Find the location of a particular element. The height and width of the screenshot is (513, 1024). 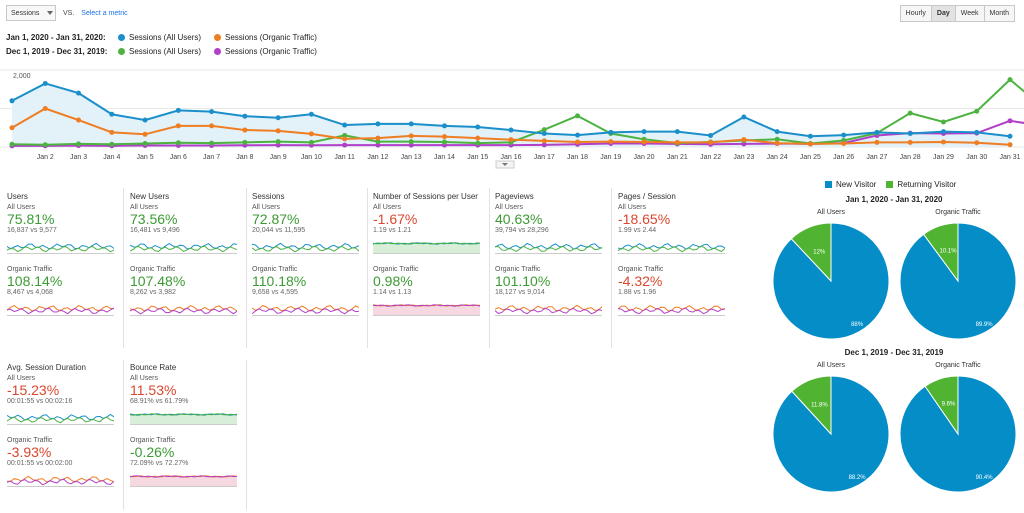

day-button: Day is located at coordinates (943, 13).